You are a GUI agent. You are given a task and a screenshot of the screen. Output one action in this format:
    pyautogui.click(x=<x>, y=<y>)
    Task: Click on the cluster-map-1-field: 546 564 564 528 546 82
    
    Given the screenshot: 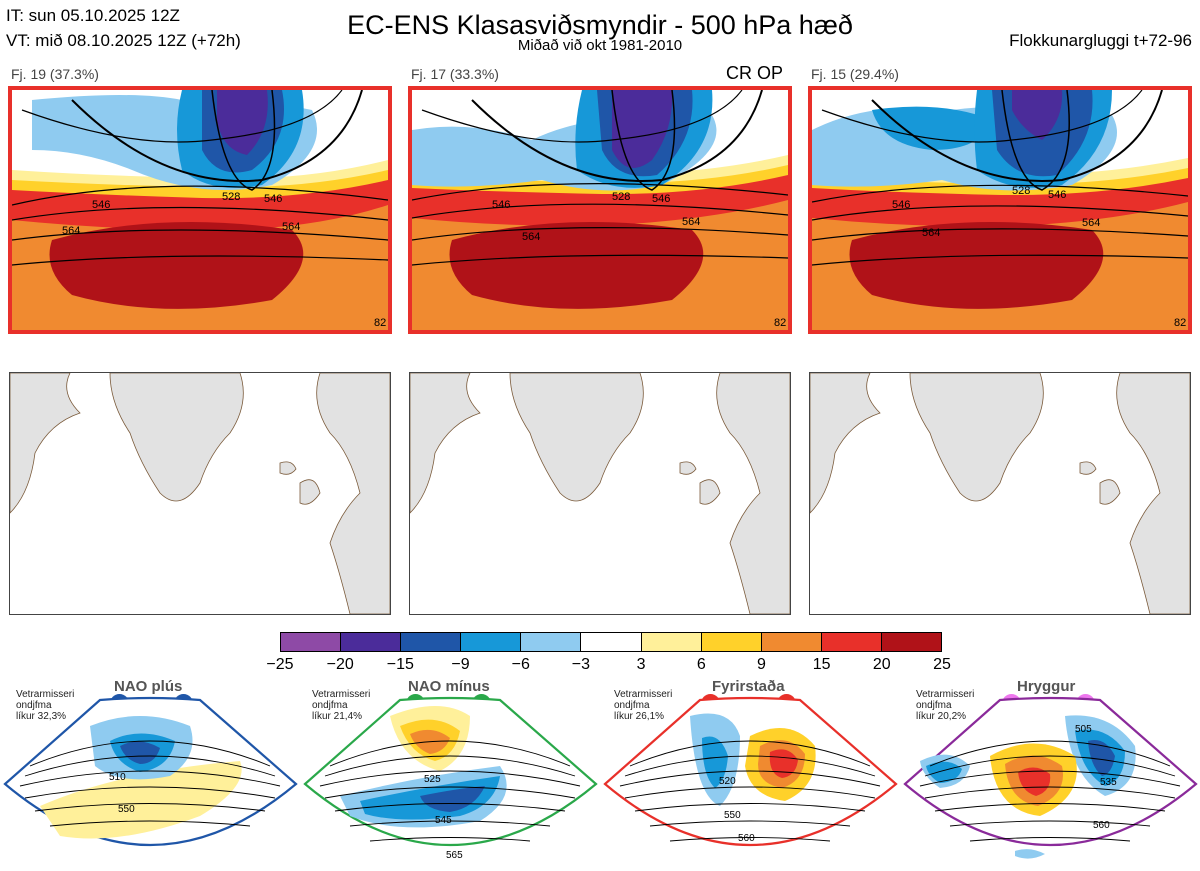 What is the action you would take?
    pyautogui.click(x=200, y=210)
    